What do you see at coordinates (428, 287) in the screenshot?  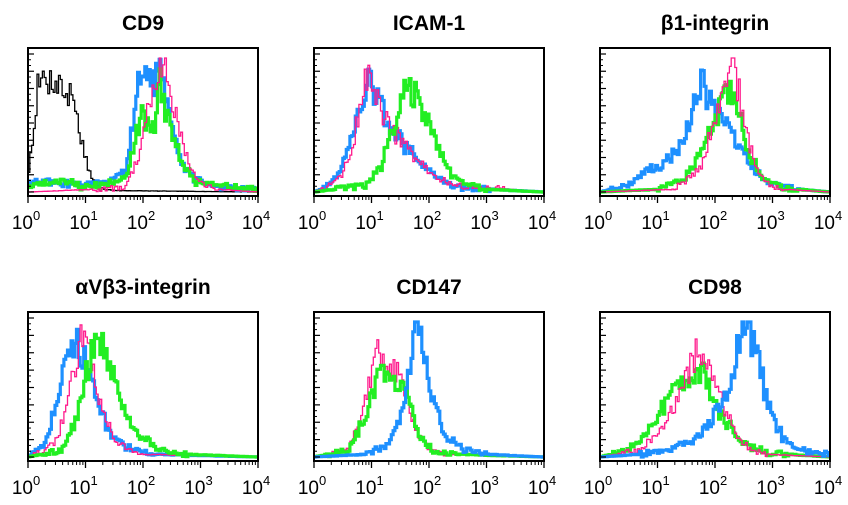 I see `panel-title: CD147` at bounding box center [428, 287].